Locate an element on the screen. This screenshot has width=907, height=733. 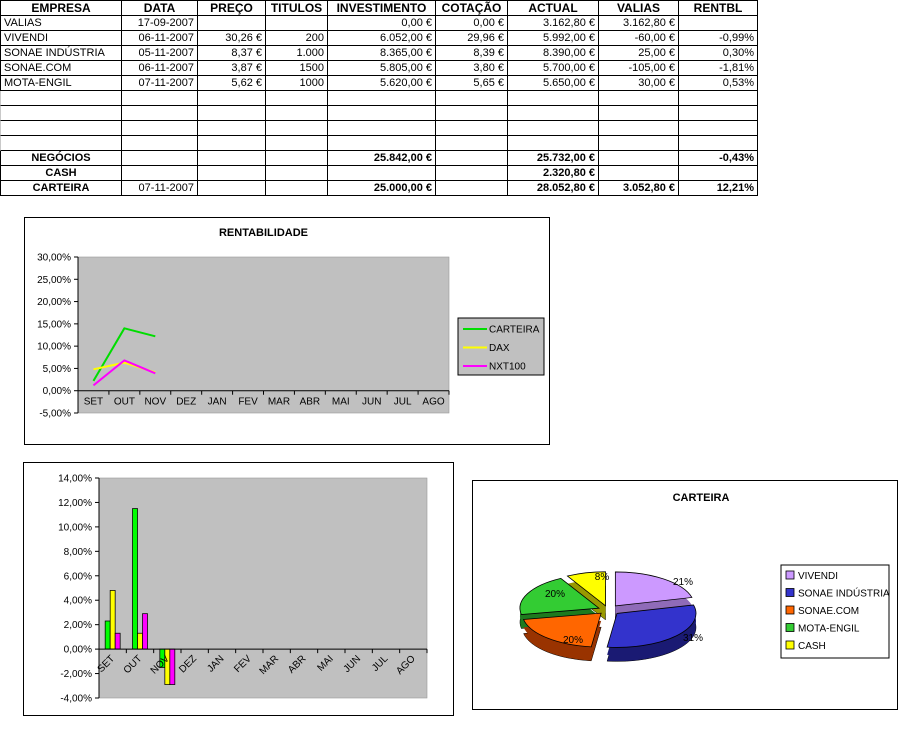
table-cell: 200 is located at coordinates (297, 38).